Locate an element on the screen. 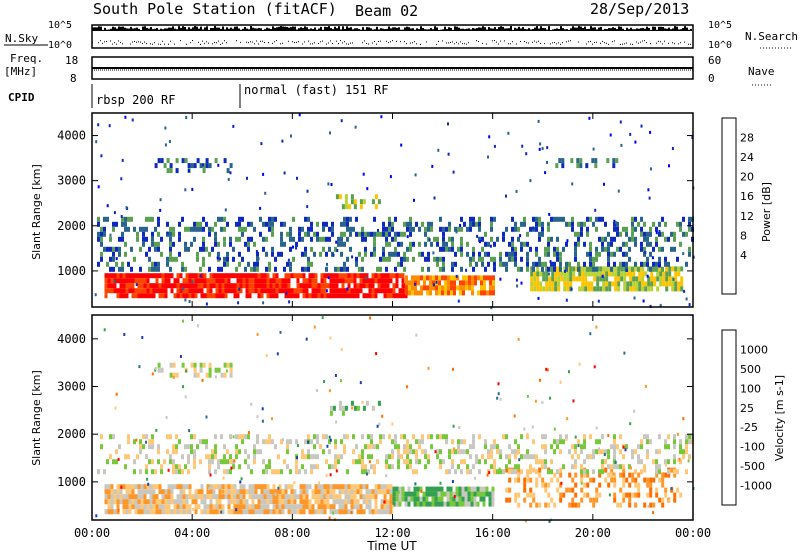 The height and width of the screenshot is (554, 800). colorbar-tick-label: 20 is located at coordinates (747, 177).